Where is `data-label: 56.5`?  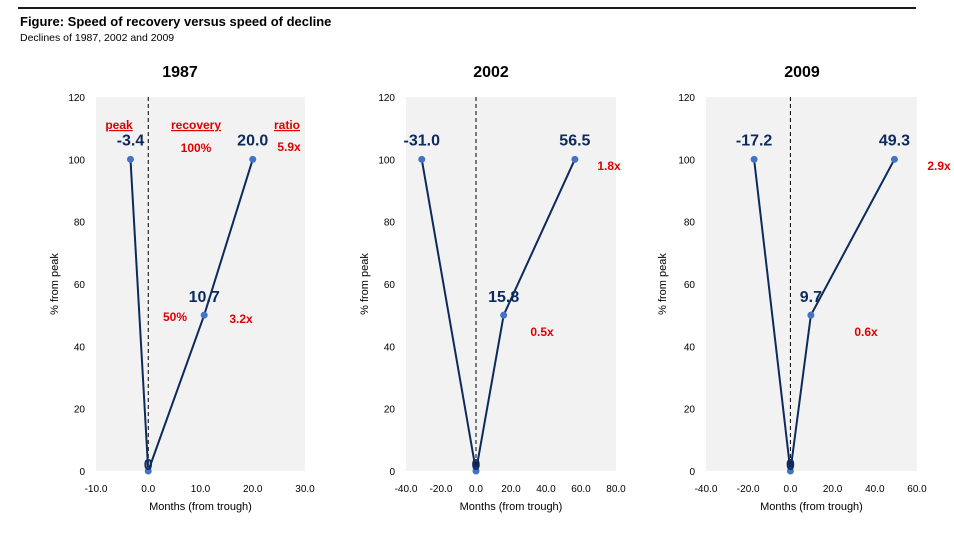
data-label: 56.5 is located at coordinates (574, 140).